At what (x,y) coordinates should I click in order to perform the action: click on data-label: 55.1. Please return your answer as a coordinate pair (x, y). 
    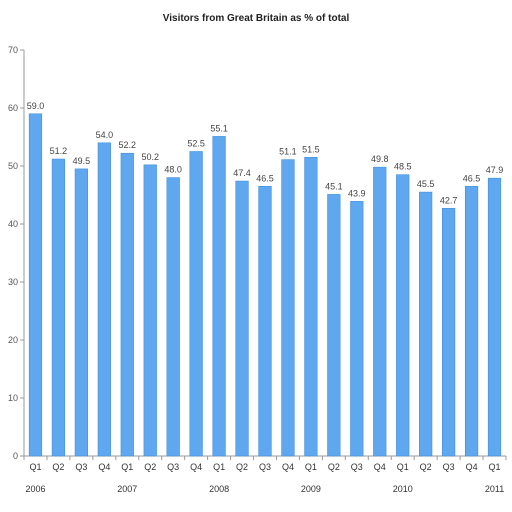
    Looking at the image, I should click on (219, 128).